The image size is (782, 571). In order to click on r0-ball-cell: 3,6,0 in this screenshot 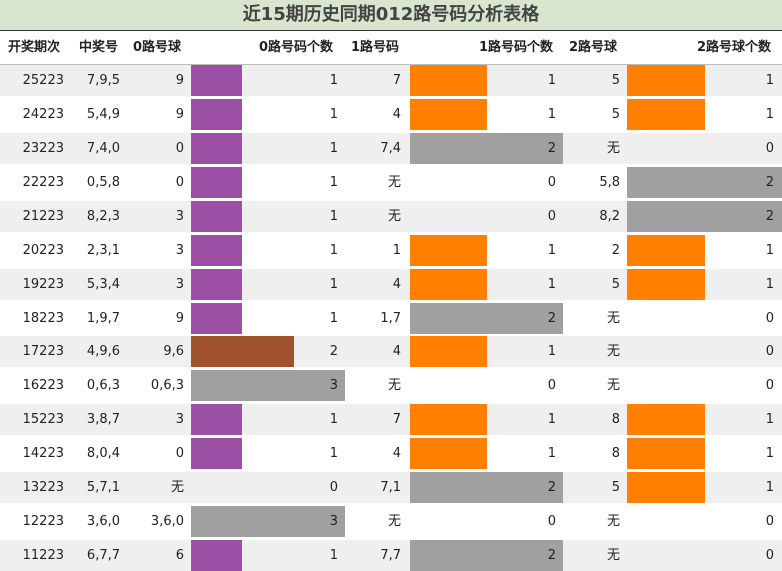, I will do `click(167, 521)`.